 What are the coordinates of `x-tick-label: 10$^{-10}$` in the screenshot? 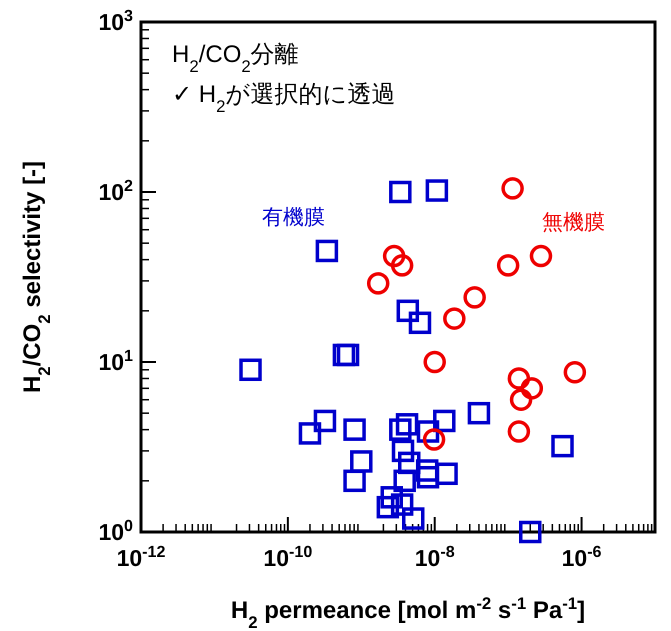 It's located at (287, 557).